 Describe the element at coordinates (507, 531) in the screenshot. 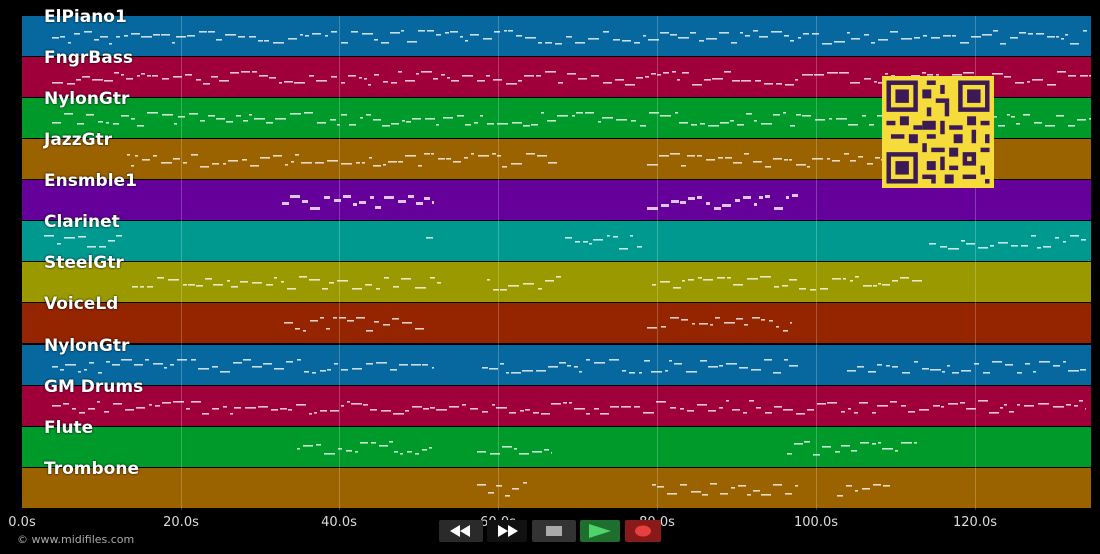

I see `fast-forward-button` at that location.